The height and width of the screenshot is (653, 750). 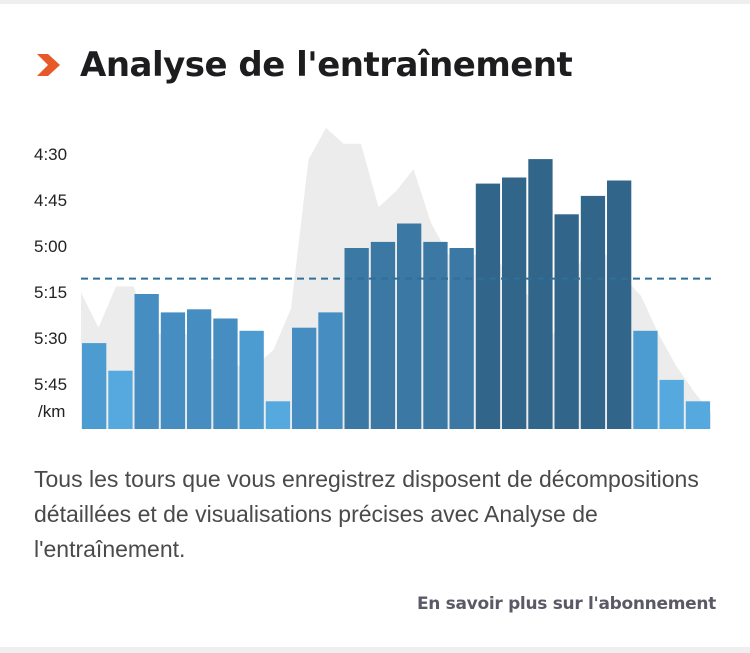 I want to click on y-tick-label: 5:00, so click(x=51, y=246).